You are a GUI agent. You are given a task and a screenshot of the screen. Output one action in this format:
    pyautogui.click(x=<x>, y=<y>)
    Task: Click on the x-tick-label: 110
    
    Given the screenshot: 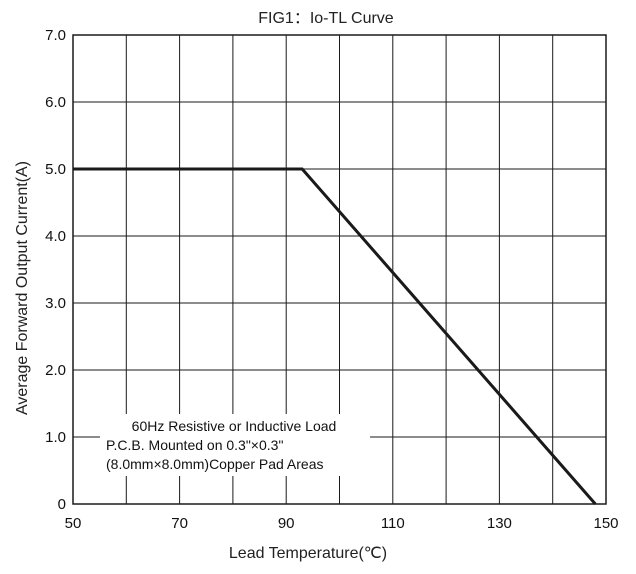 What is the action you would take?
    pyautogui.click(x=393, y=523)
    